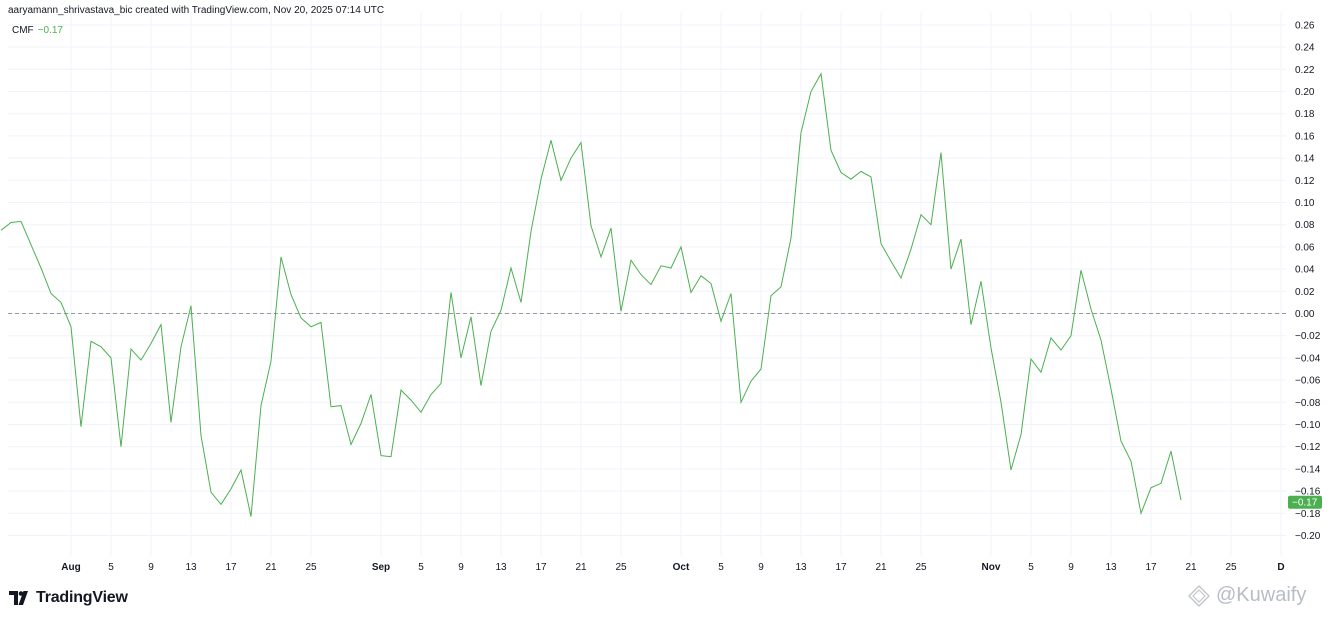 The height and width of the screenshot is (621, 1335). I want to click on y-tick-label: −0.20, so click(1308, 536).